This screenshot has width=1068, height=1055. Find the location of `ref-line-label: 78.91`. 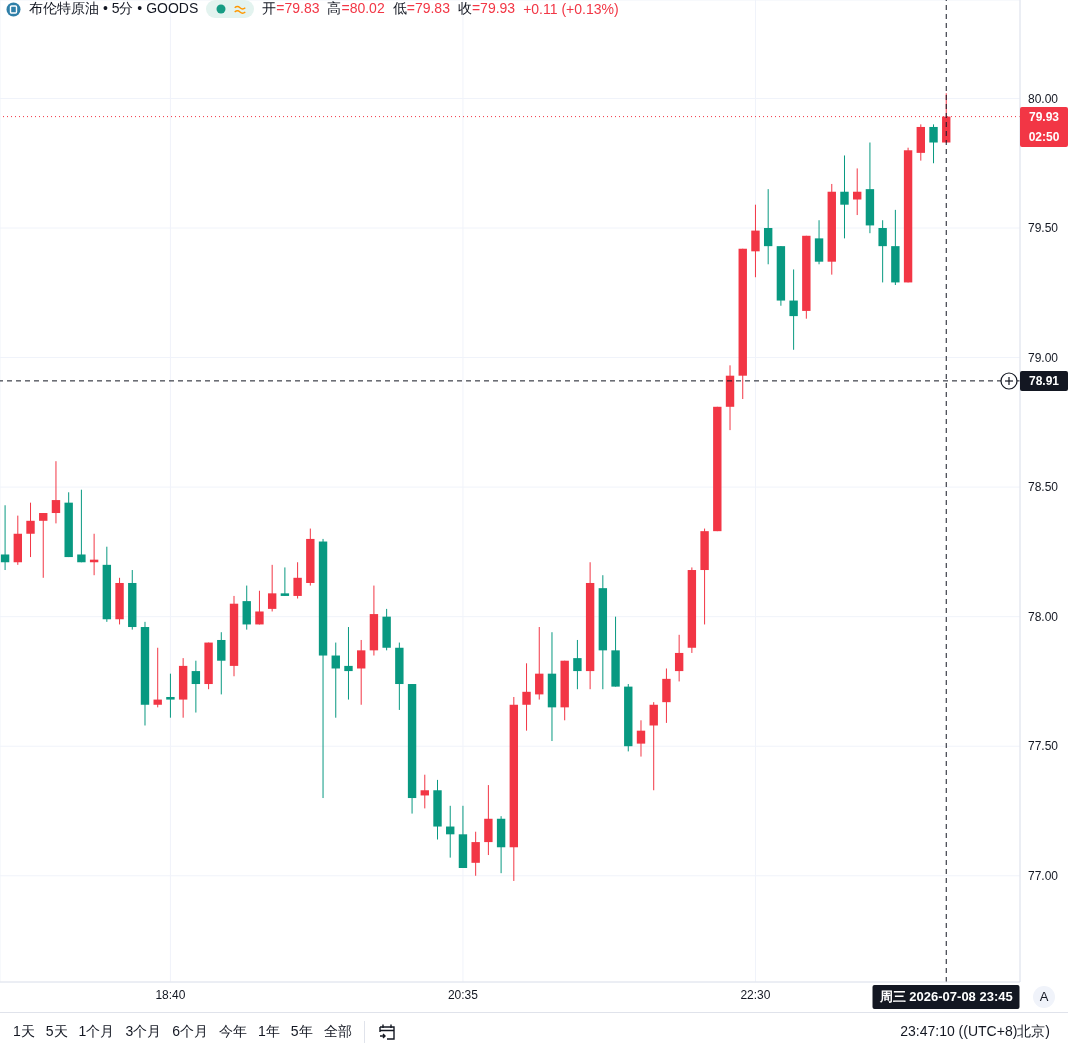

ref-line-label: 78.91 is located at coordinates (1044, 380).